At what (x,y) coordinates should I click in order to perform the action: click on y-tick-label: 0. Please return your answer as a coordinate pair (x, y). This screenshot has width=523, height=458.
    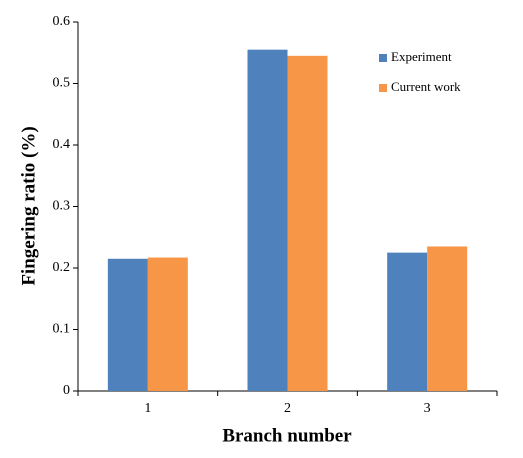
    Looking at the image, I should click on (66, 390).